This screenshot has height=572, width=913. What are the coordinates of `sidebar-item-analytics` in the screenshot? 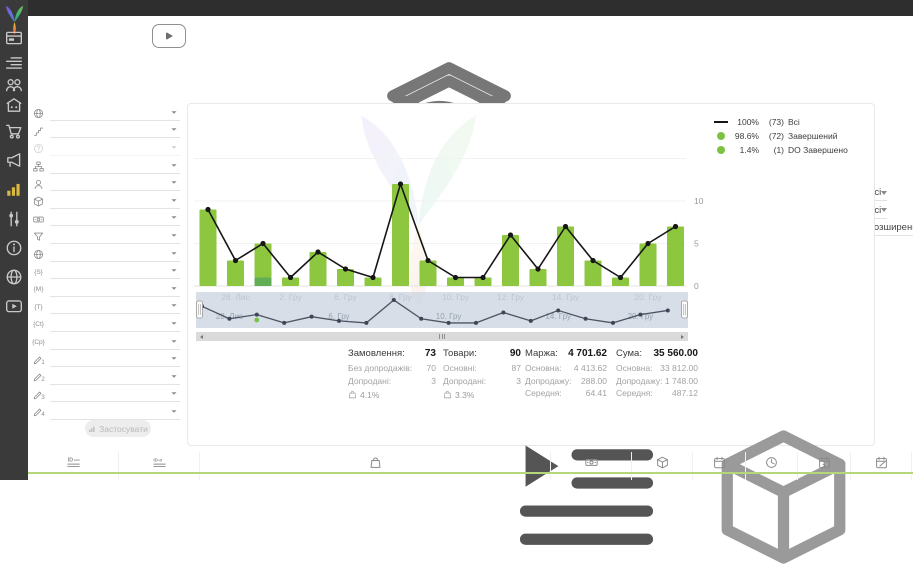 It's located at (14, 189).